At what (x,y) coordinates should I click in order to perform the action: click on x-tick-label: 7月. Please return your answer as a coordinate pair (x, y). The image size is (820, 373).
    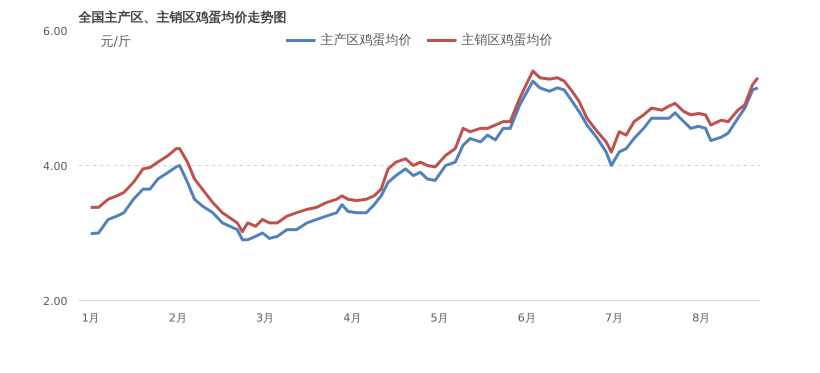
    Looking at the image, I should click on (613, 318).